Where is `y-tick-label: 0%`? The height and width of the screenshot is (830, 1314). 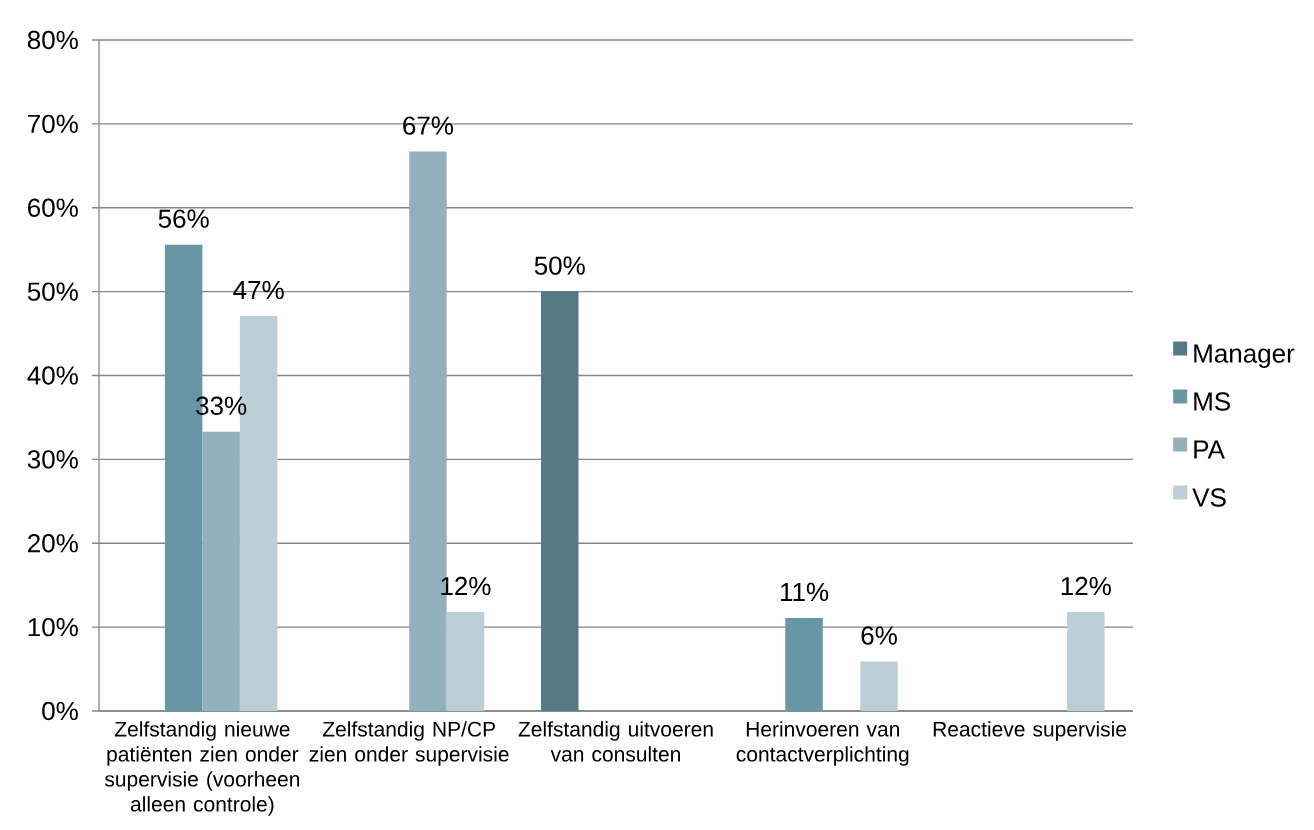
y-tick-label: 0% is located at coordinates (60, 711).